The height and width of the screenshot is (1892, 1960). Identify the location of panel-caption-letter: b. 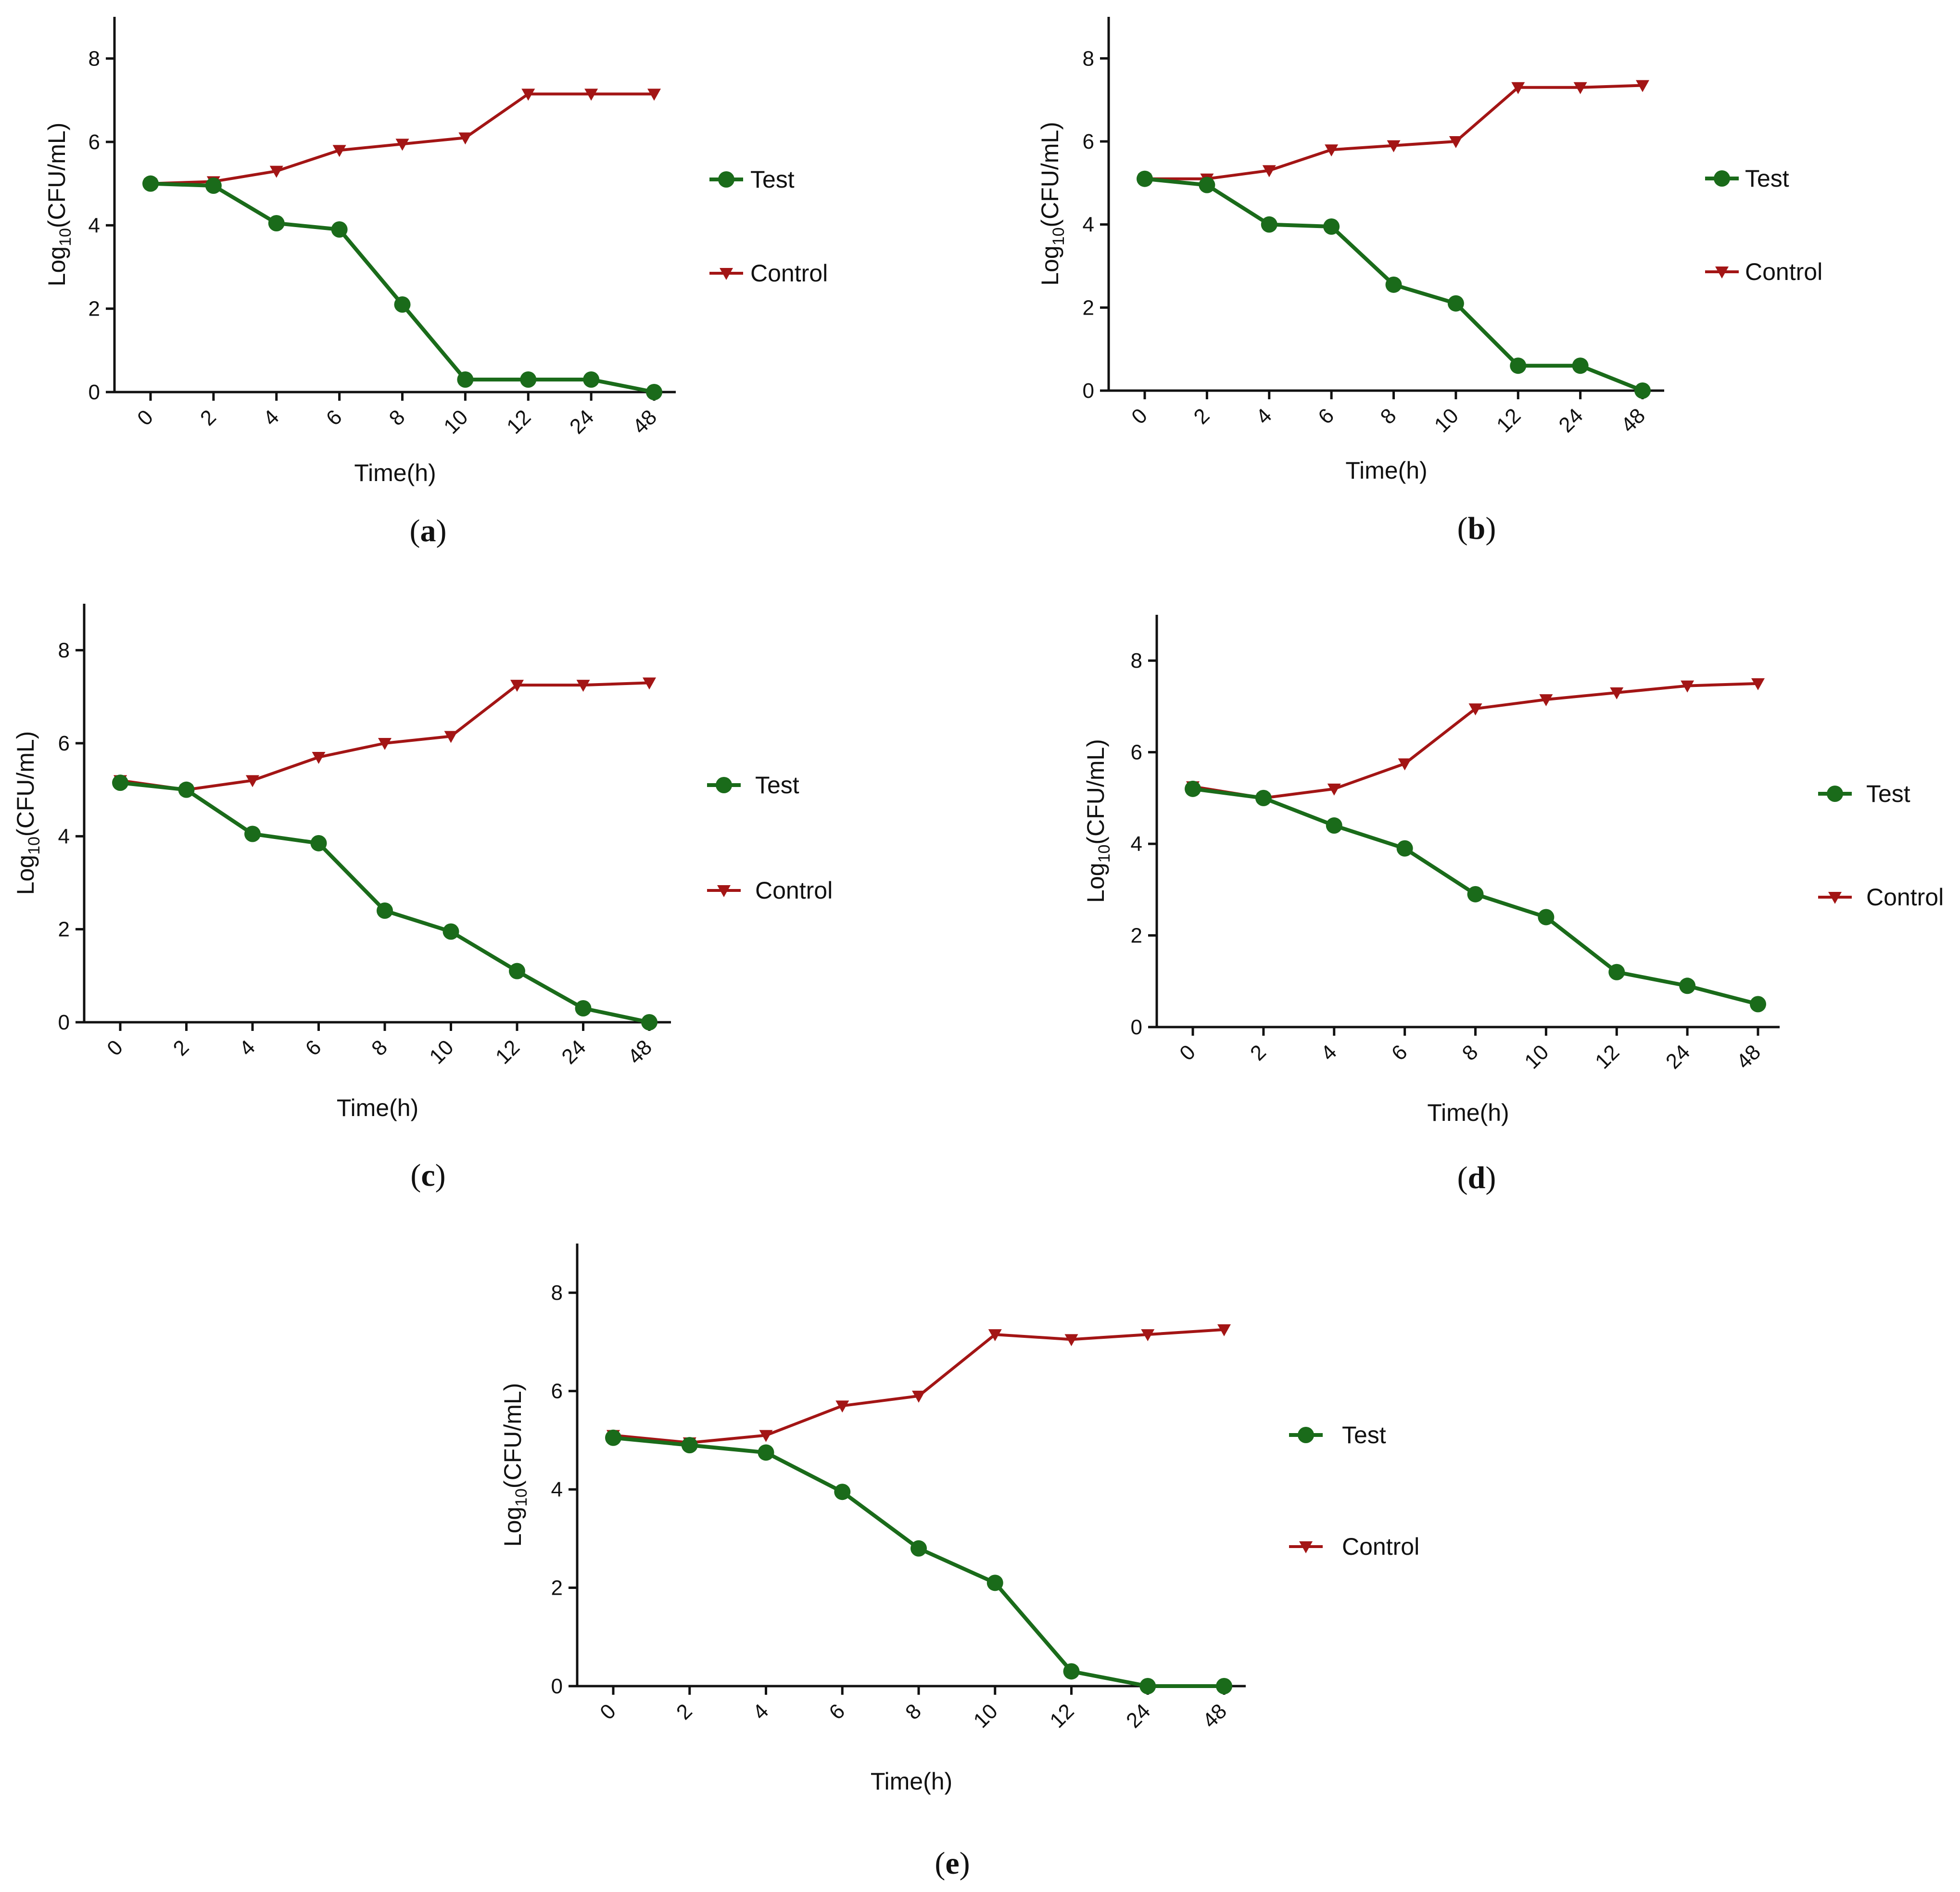
(1477, 529).